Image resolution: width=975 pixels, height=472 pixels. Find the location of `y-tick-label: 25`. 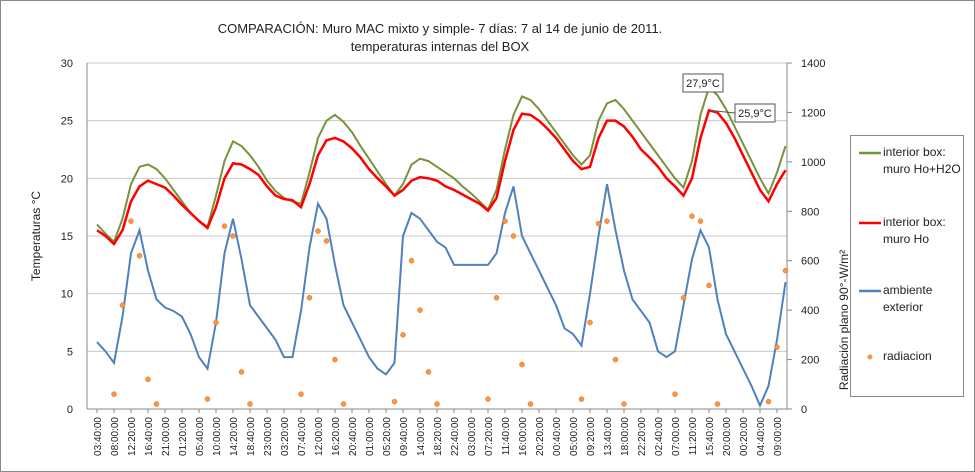

y-tick-label: 25 is located at coordinates (67, 122).